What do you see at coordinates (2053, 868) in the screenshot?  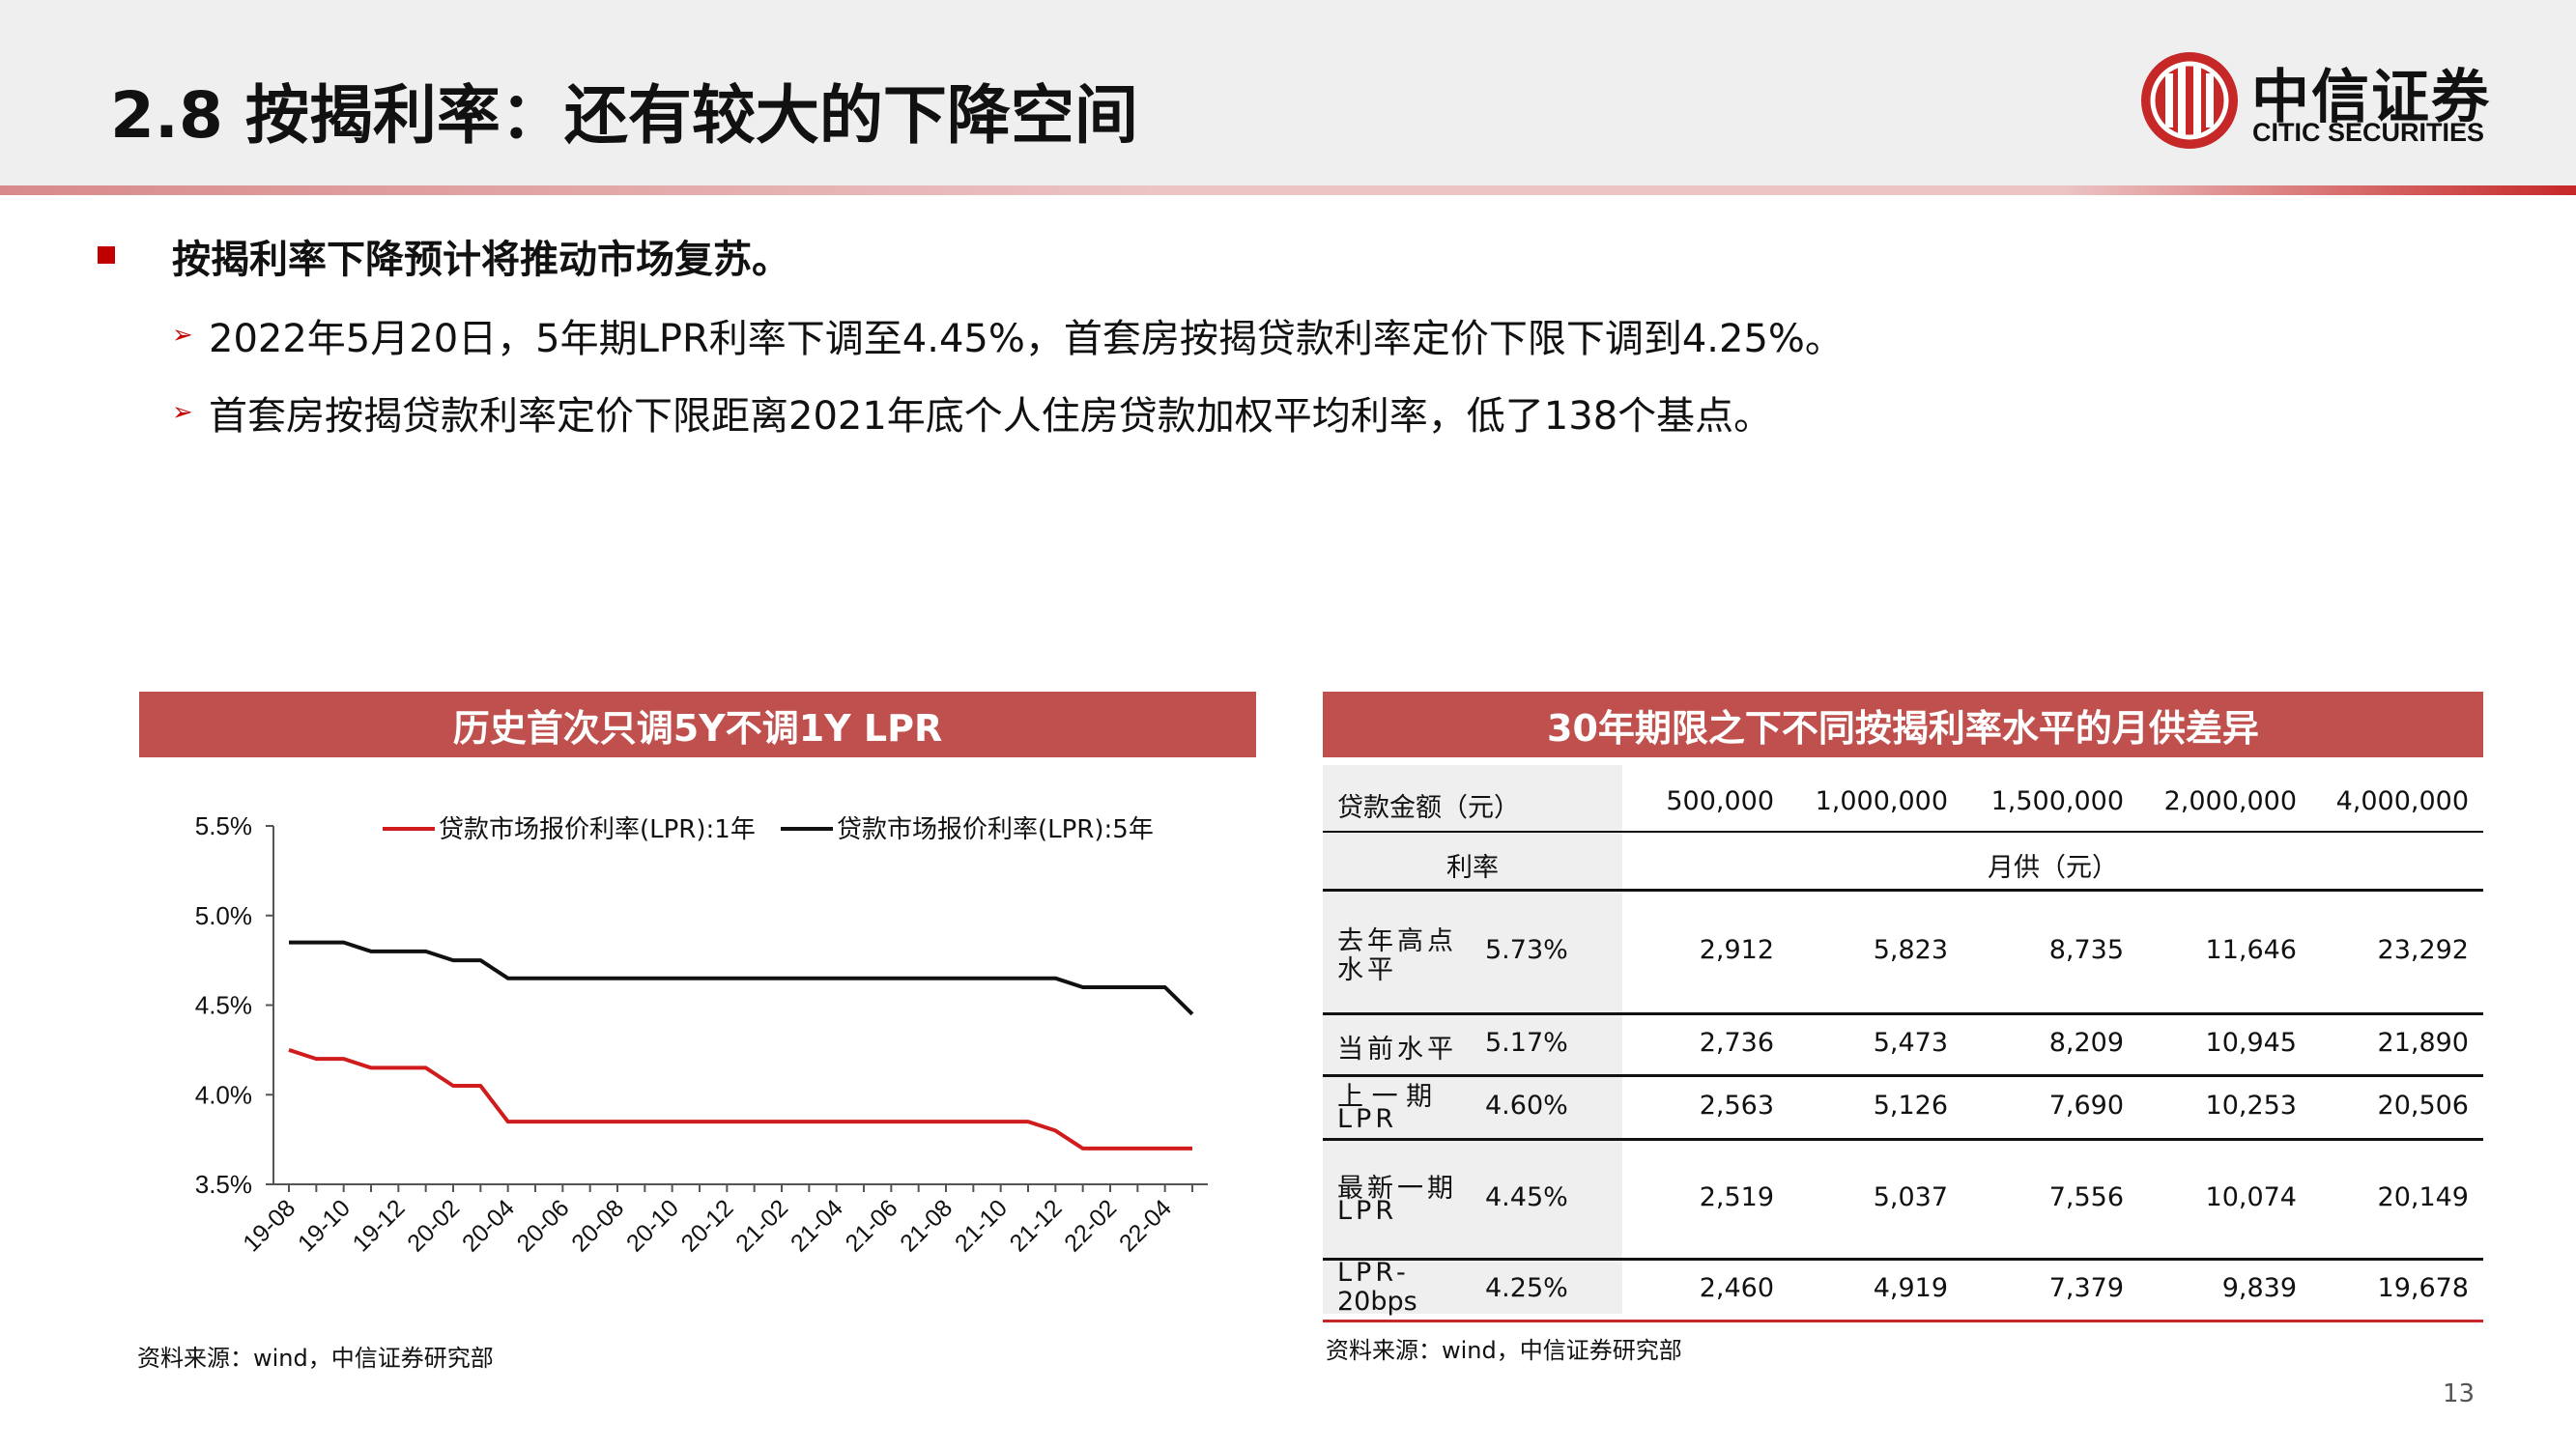 I see `payment-label: 月供（元）` at bounding box center [2053, 868].